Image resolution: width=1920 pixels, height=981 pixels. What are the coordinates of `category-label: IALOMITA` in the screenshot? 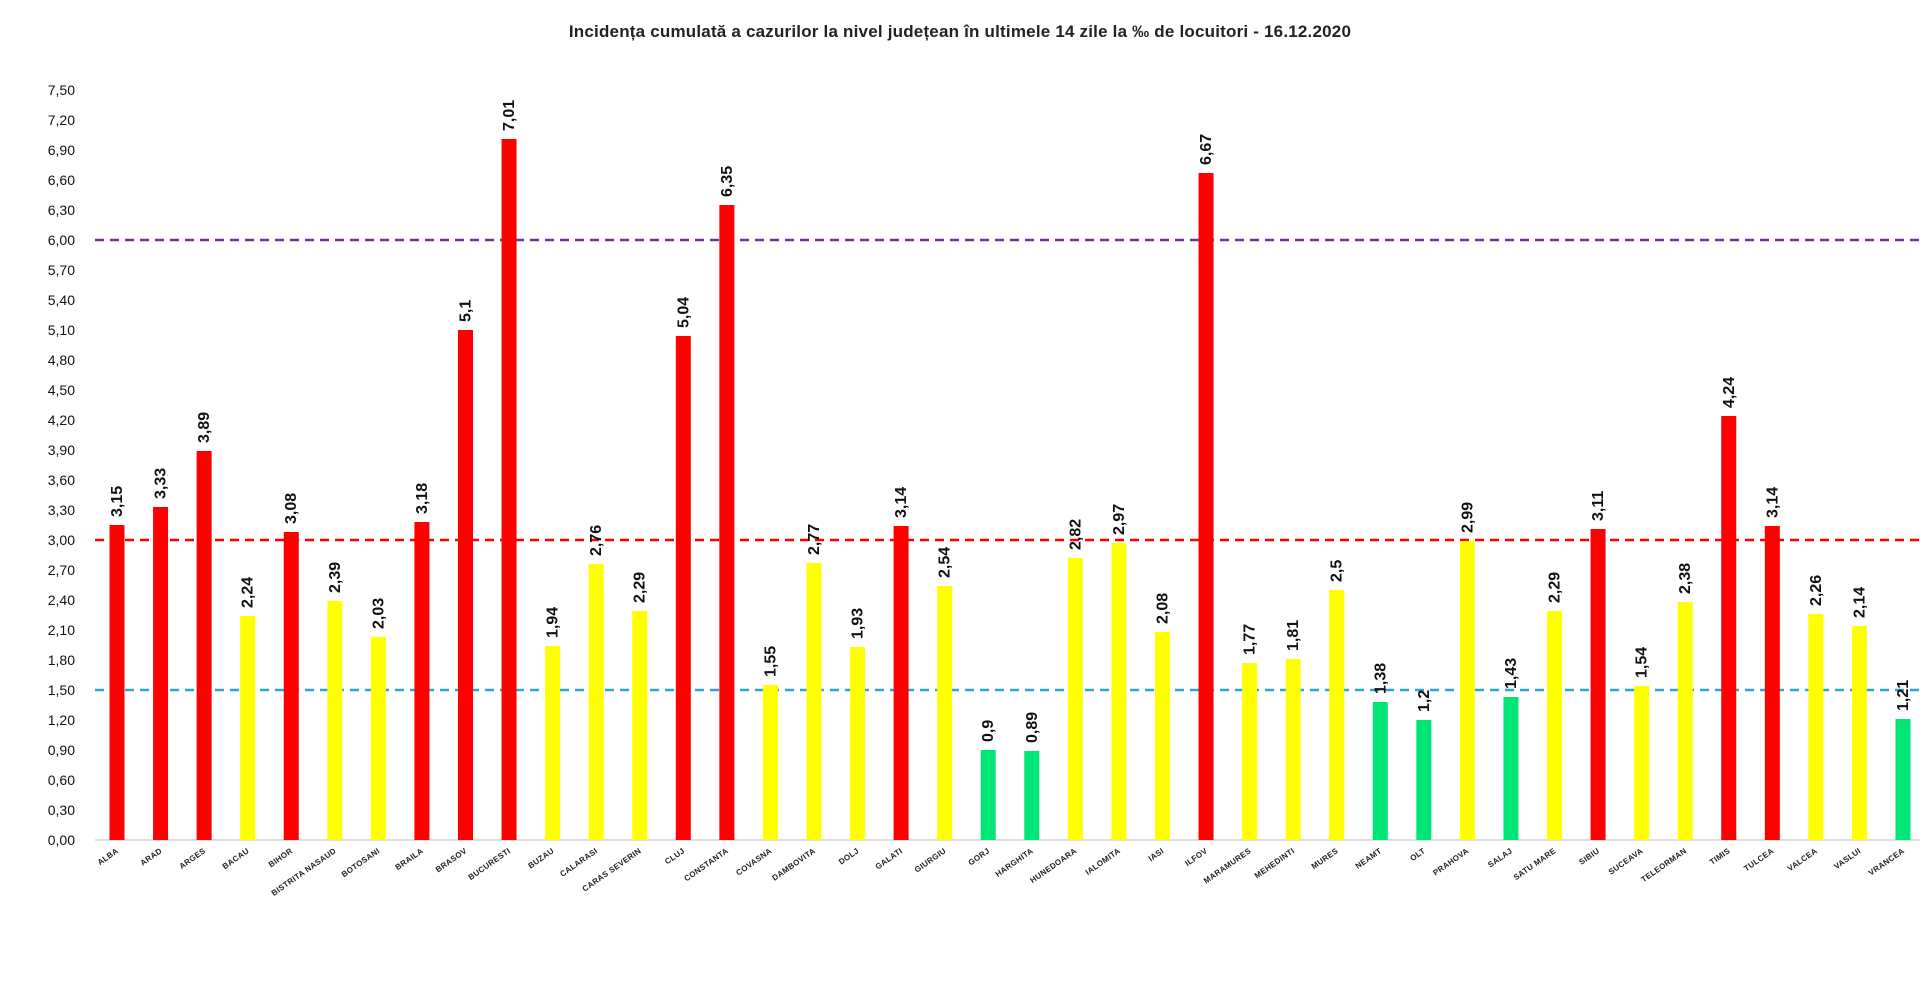 It's located at (1103, 861).